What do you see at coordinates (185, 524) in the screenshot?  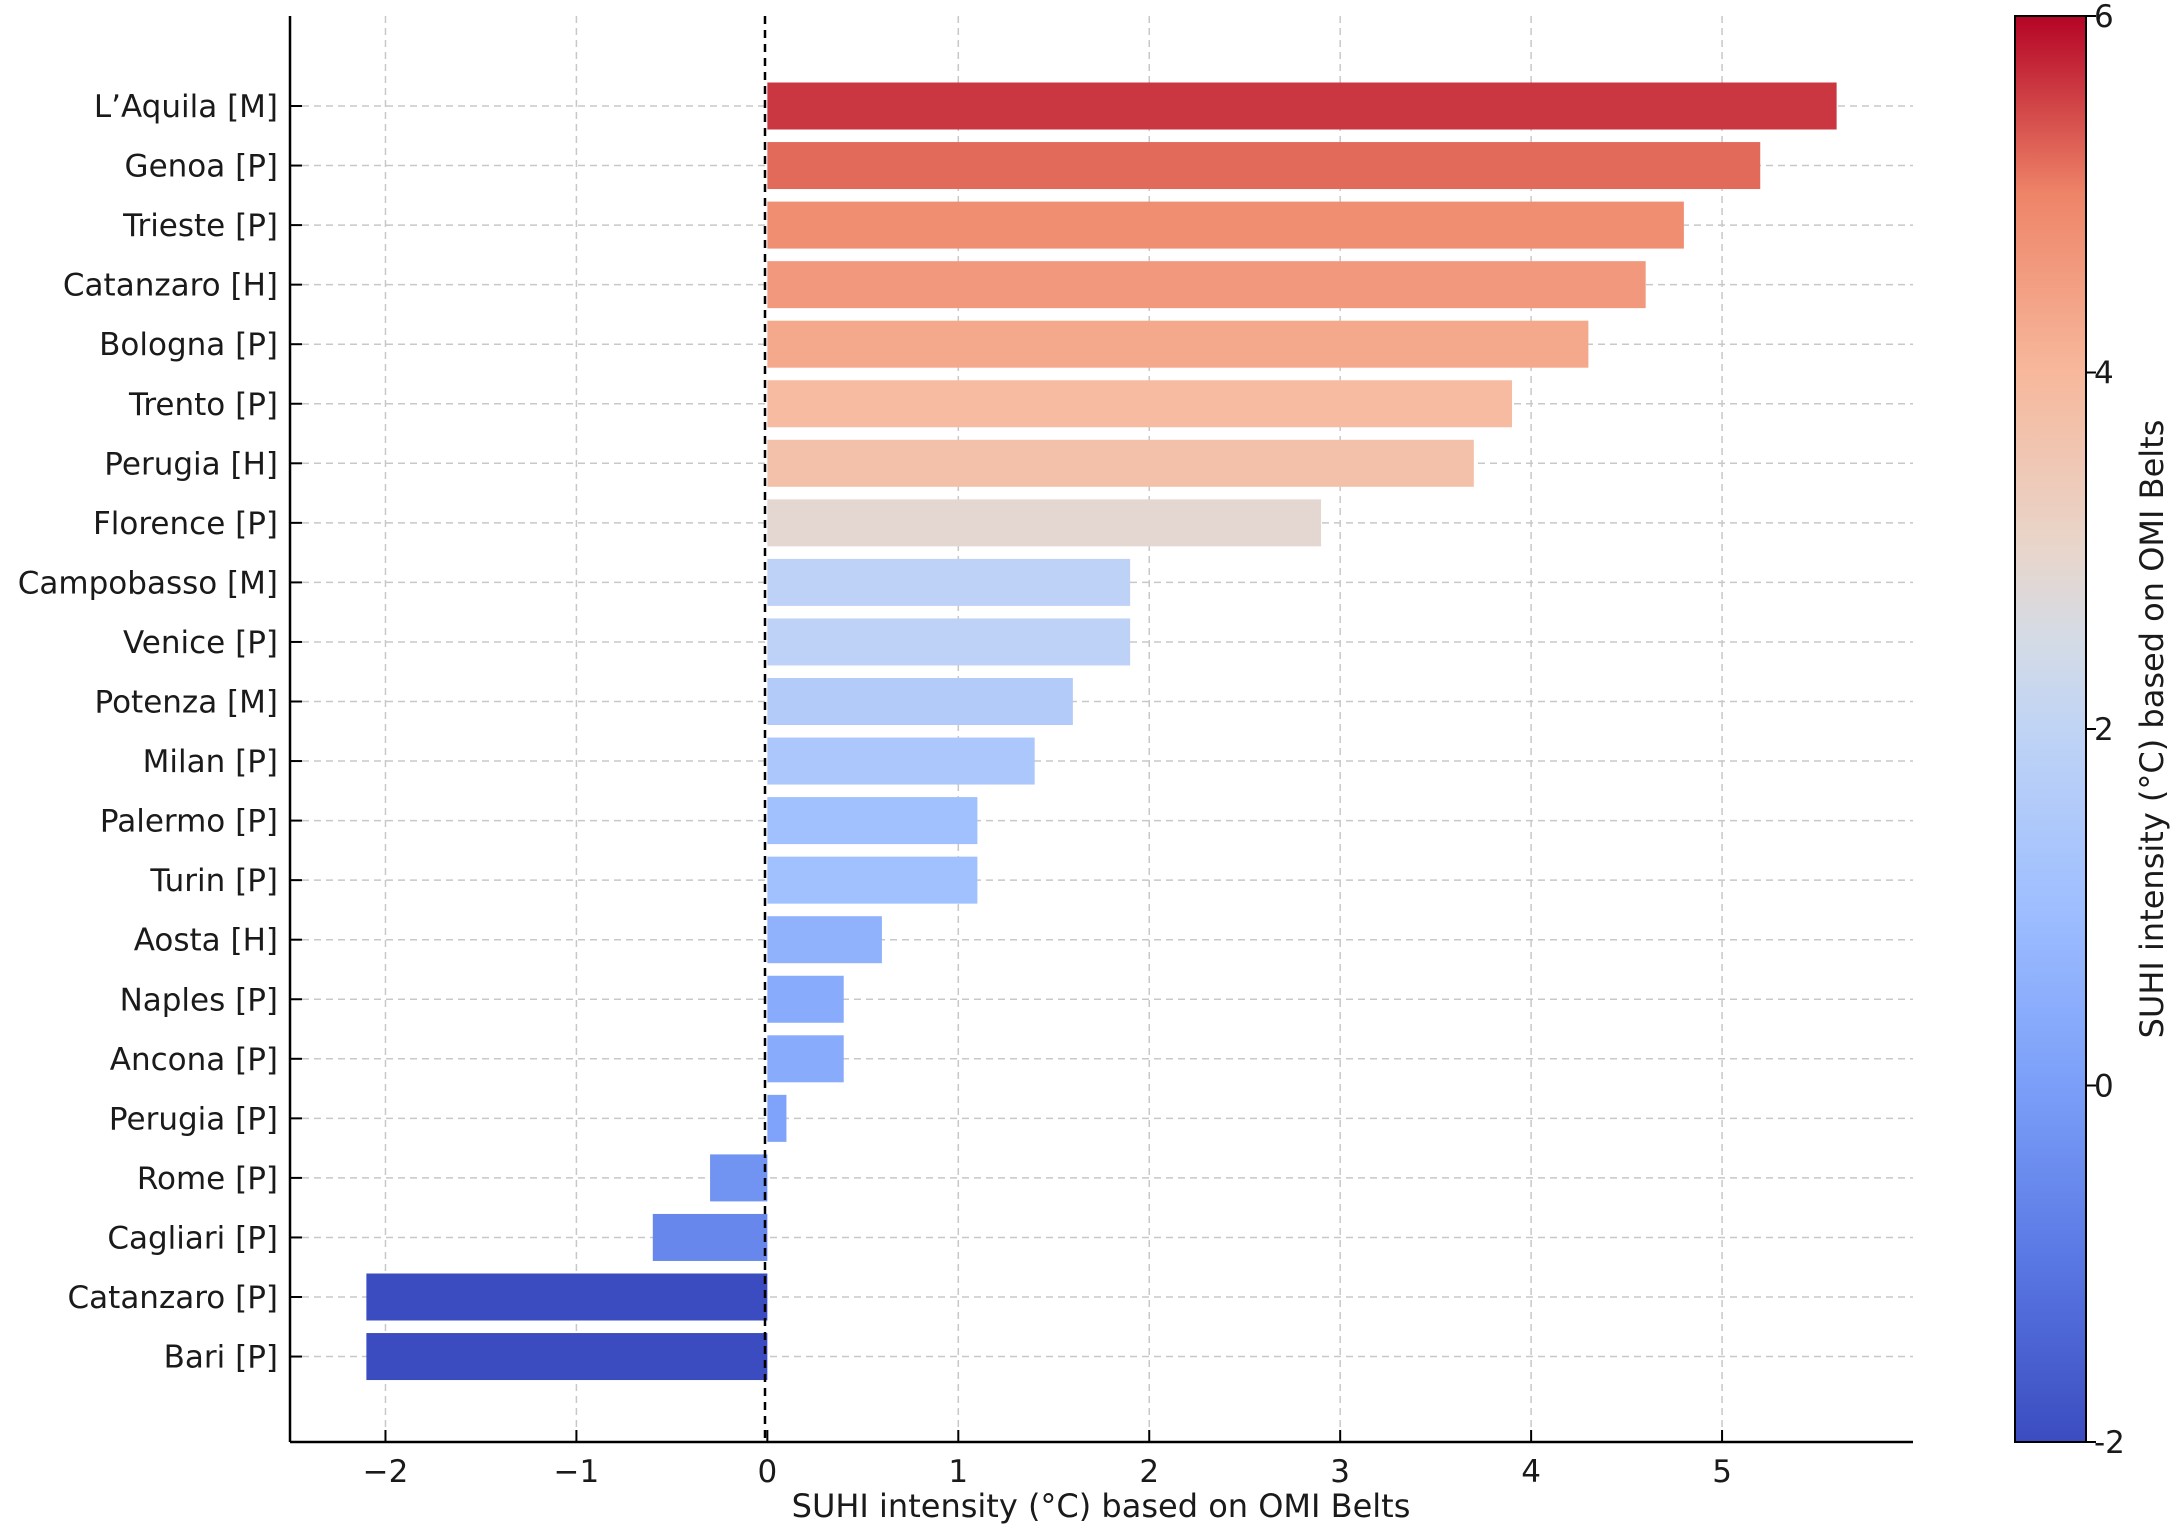 I see `y-tick-label: Florence [P]` at bounding box center [185, 524].